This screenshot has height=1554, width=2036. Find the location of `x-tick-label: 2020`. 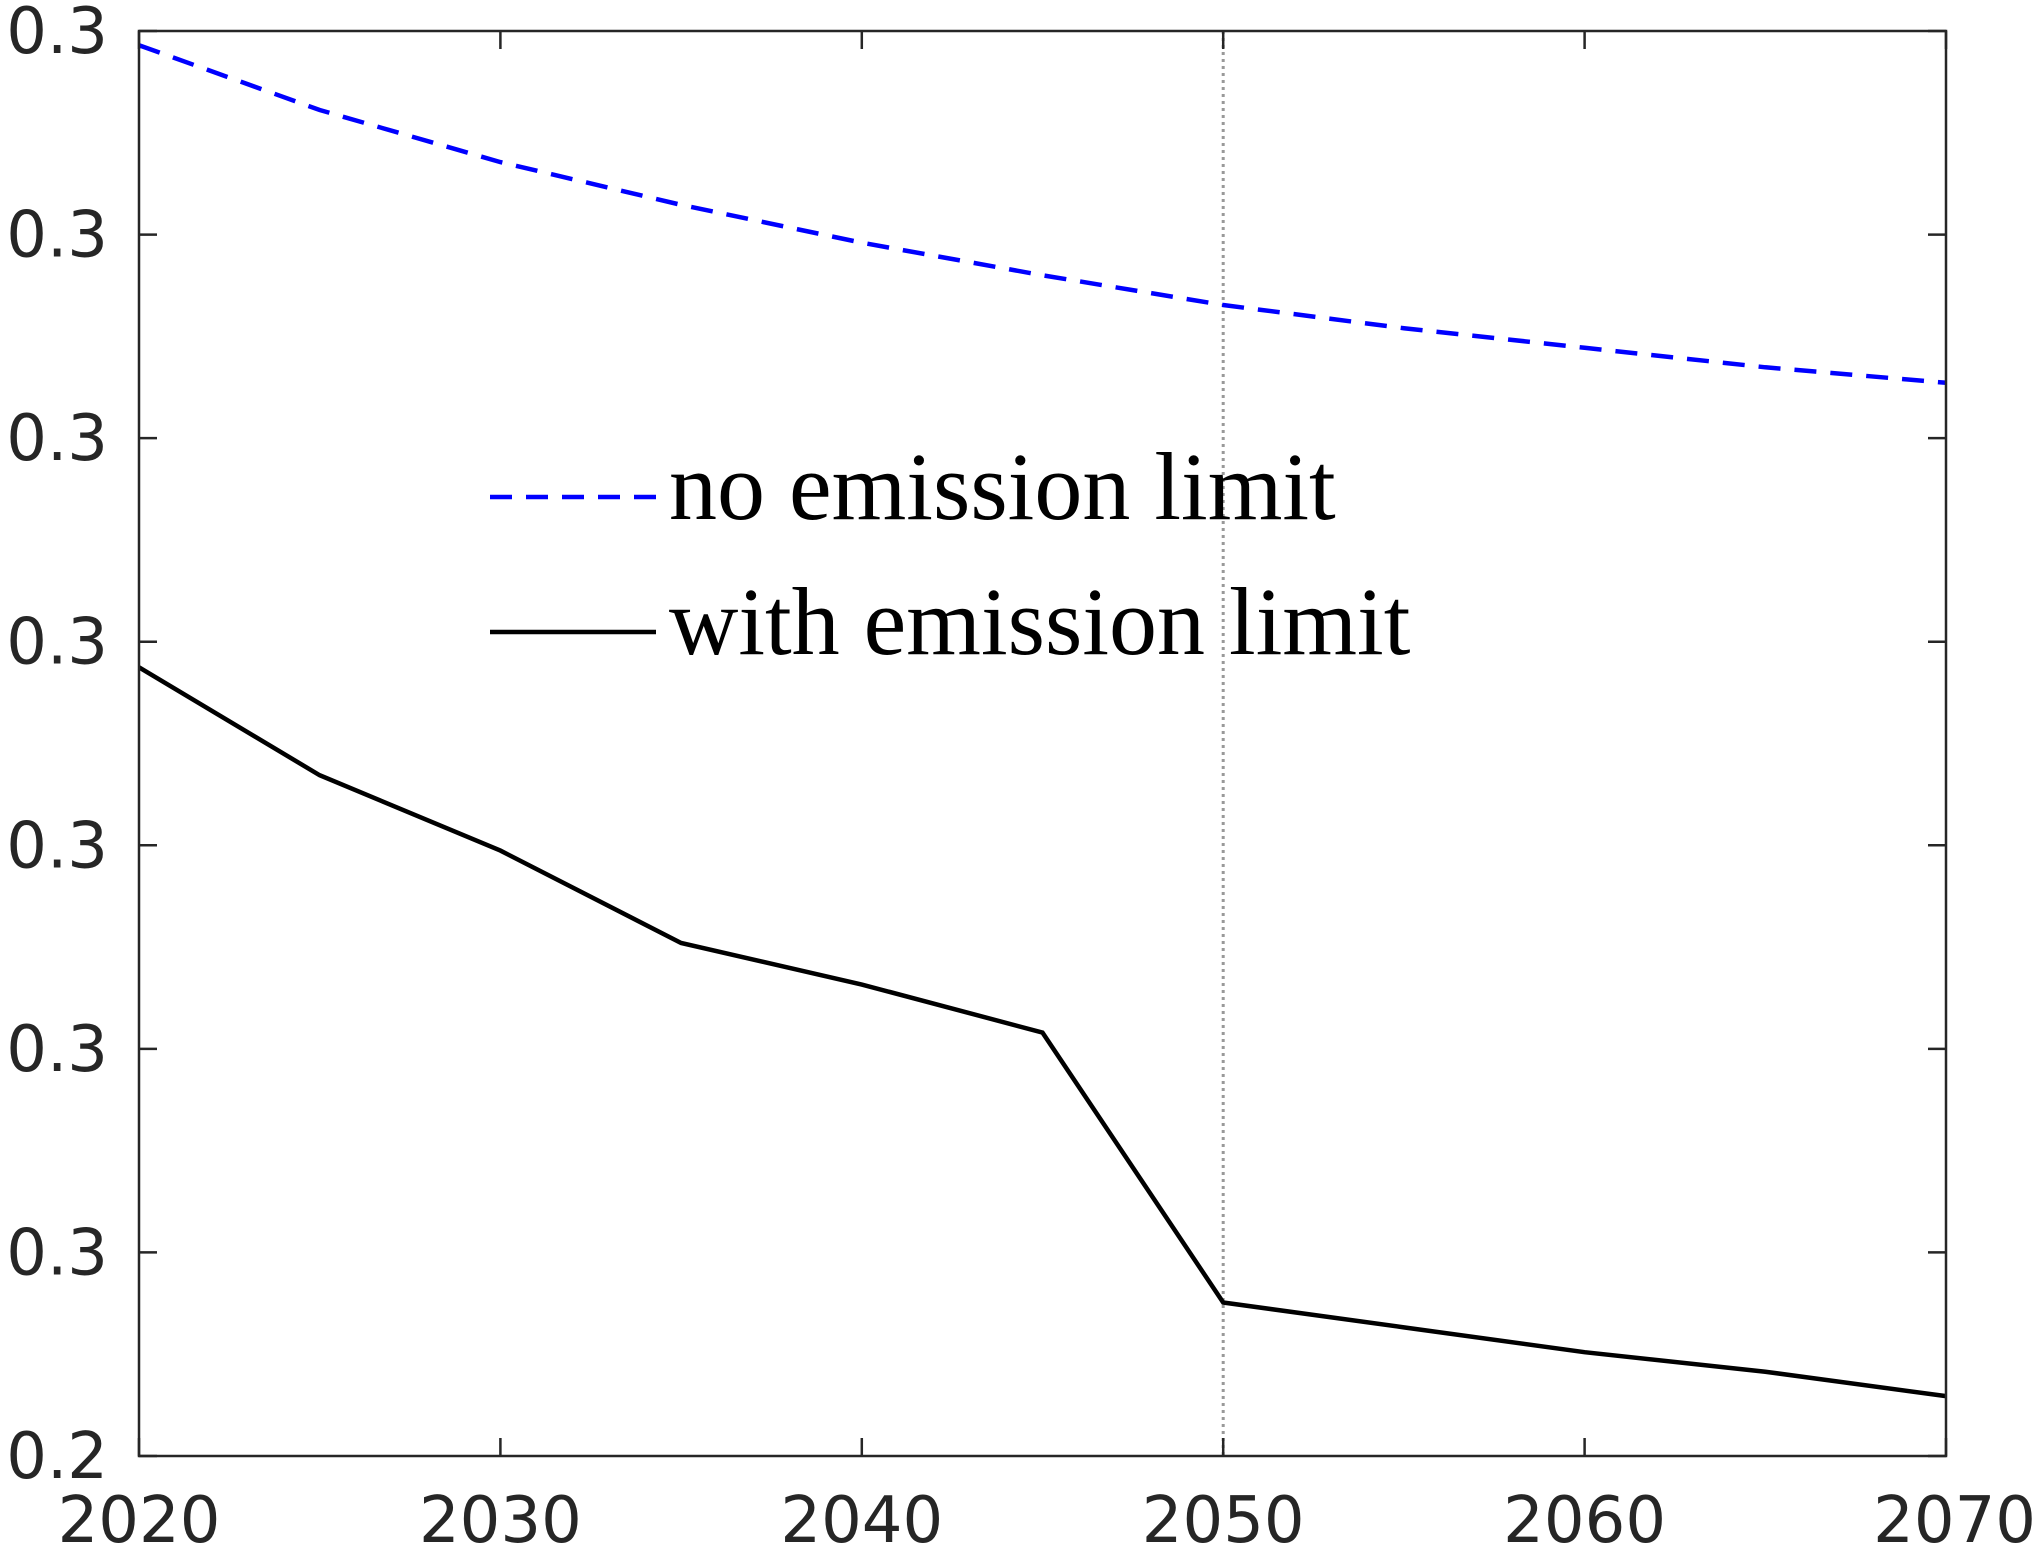

x-tick-label: 2020 is located at coordinates (139, 1519).